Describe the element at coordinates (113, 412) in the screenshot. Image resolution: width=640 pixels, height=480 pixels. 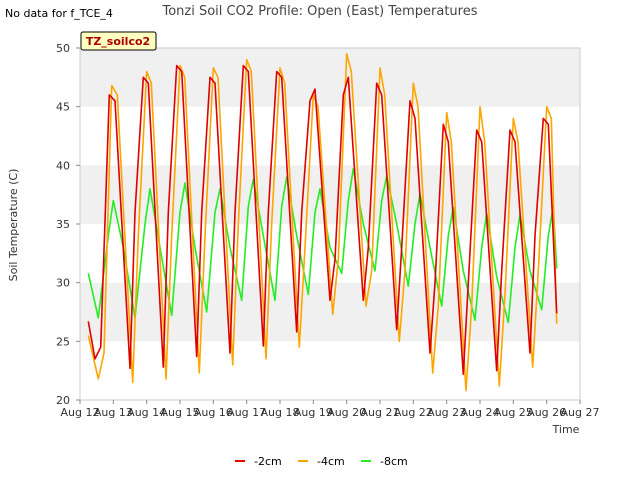
I see `x-tick-label: Aug 13` at that location.